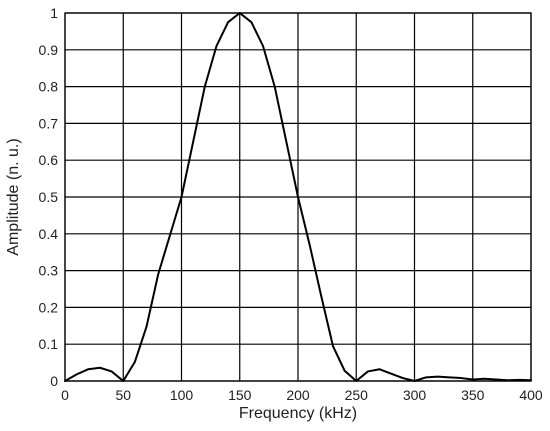  What do you see at coordinates (298, 395) in the screenshot?
I see `x-tick-label: 200` at bounding box center [298, 395].